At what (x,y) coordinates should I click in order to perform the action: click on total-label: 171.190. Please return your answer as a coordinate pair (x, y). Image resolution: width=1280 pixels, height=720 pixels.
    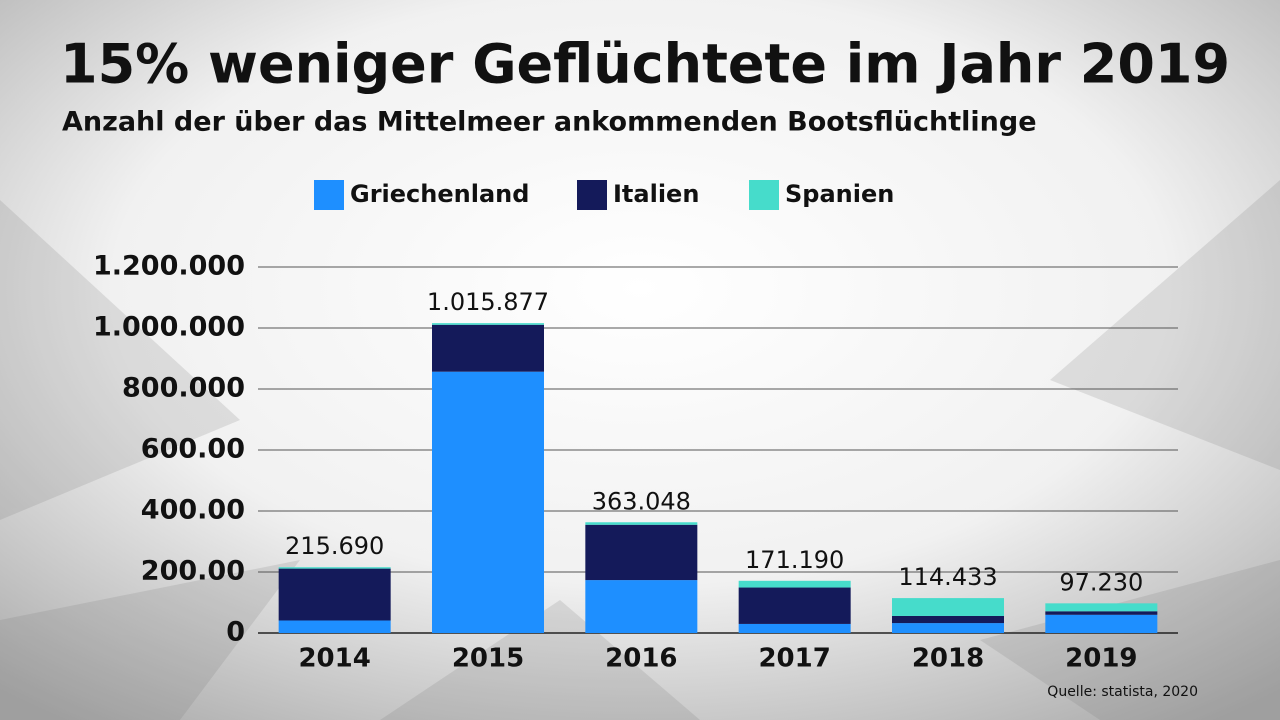
    Looking at the image, I should click on (794, 560).